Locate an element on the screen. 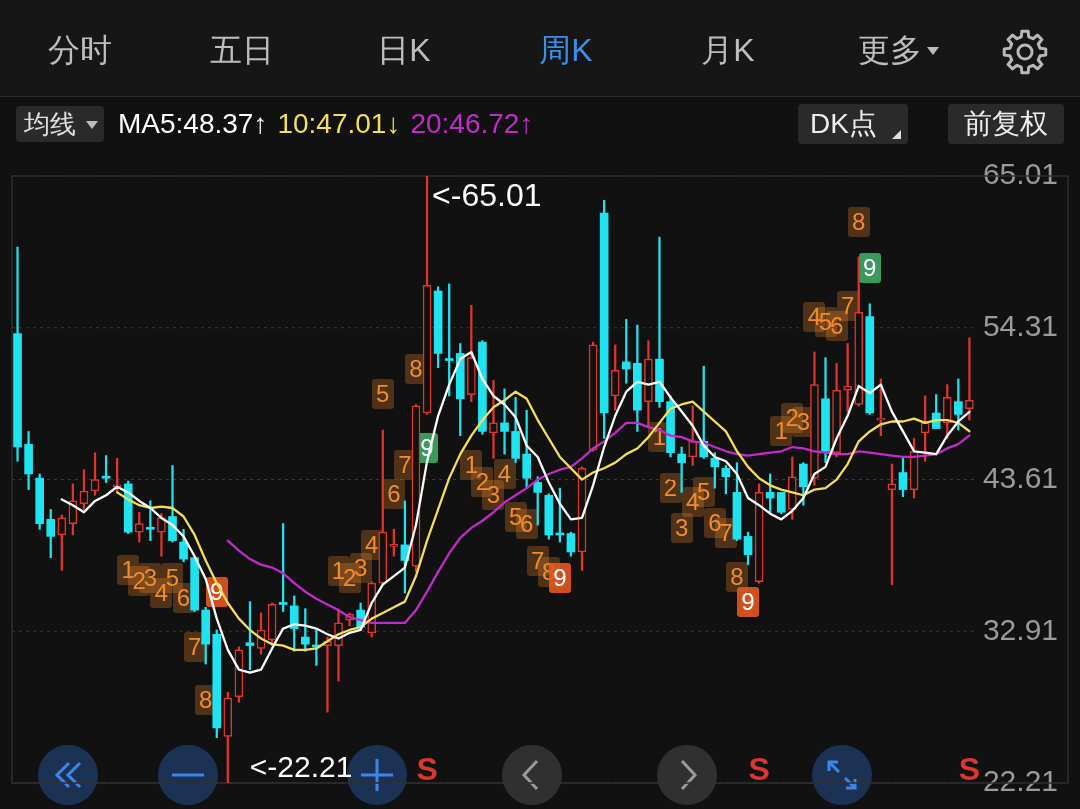  y-tick-label: 65.01 is located at coordinates (1020, 174).